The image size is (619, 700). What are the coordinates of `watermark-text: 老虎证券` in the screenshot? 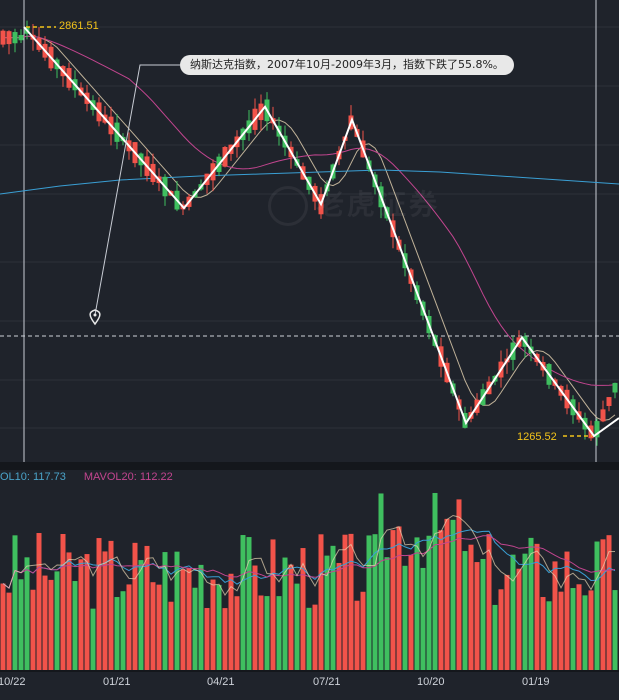 It's located at (378, 204).